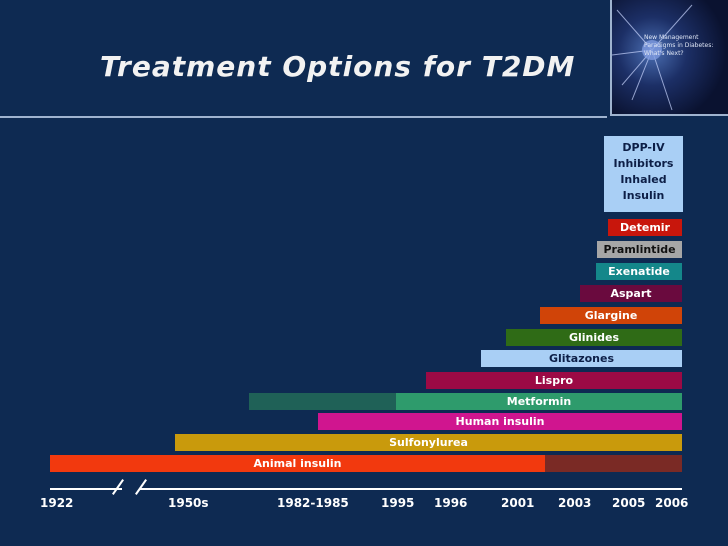  I want to click on bar-detemir: Detemir, so click(645, 227).